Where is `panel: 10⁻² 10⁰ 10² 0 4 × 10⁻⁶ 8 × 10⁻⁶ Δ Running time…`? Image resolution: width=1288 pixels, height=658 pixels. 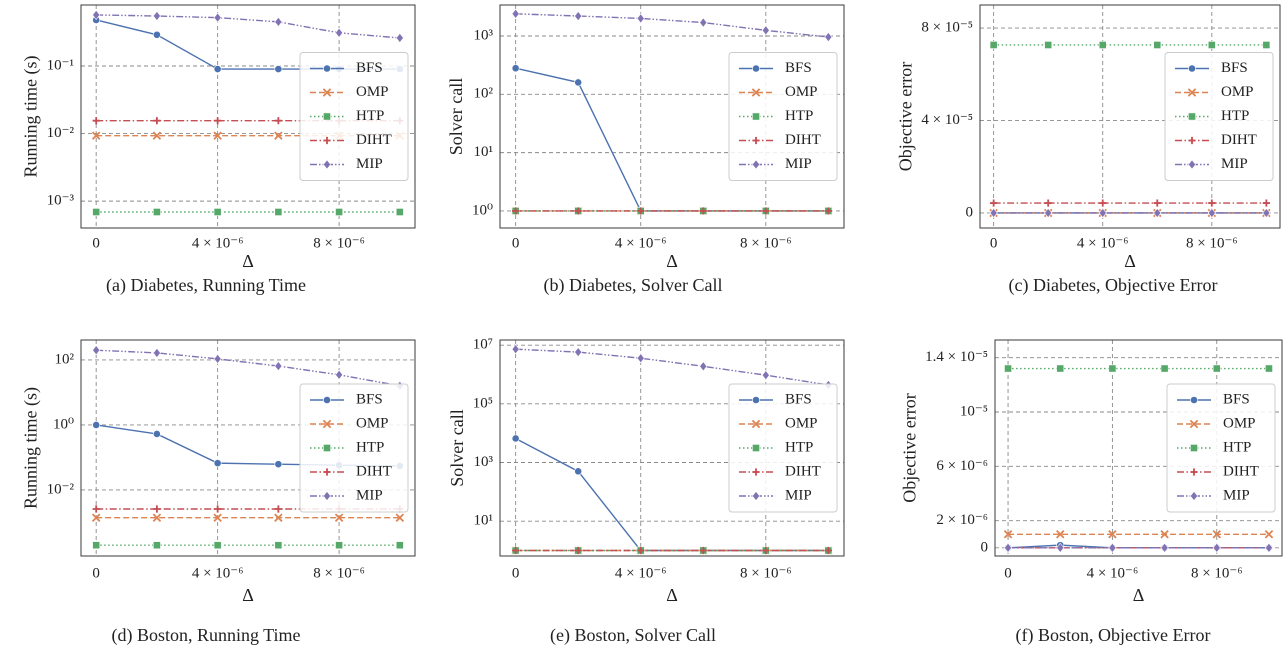 panel: 10⁻² 10⁰ 10² 0 4 × 10⁻⁶ 8 × 10⁻⁶ Δ Running time… is located at coordinates (218, 492).